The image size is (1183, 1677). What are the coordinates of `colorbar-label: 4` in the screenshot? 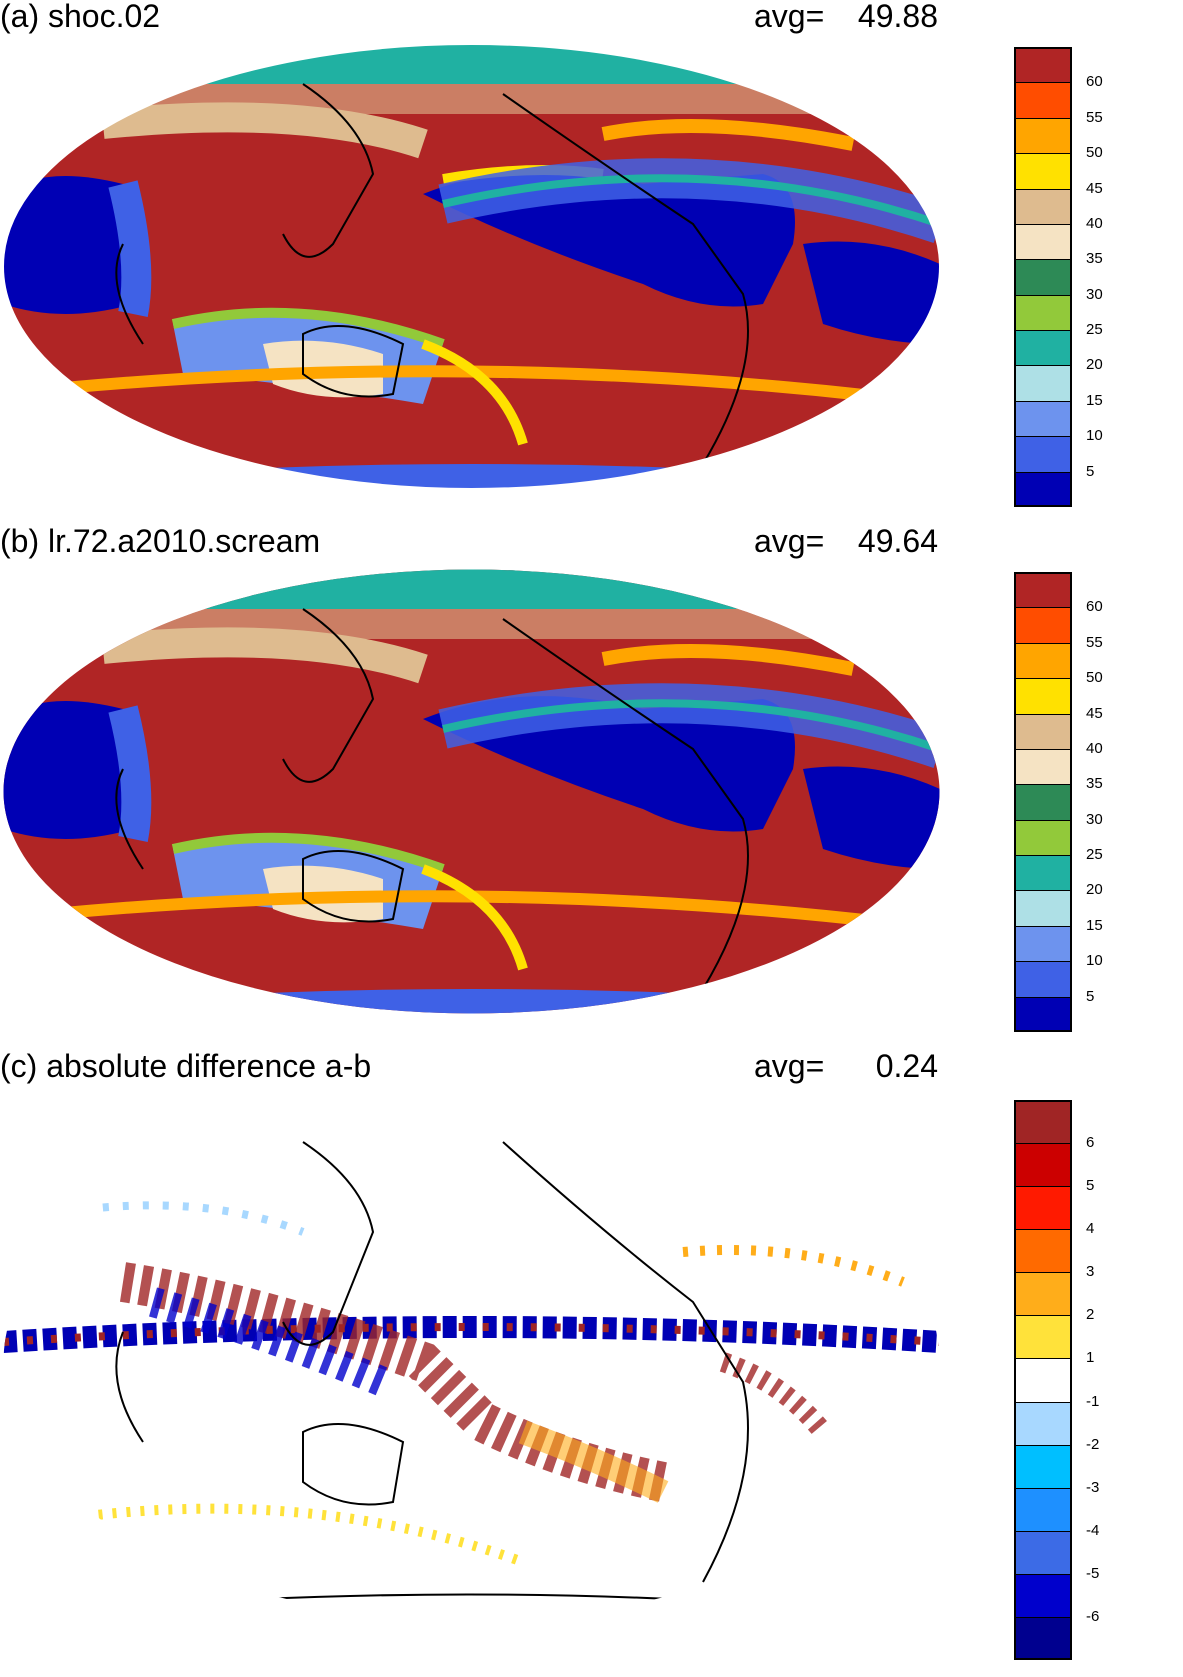 It's located at (1090, 1229).